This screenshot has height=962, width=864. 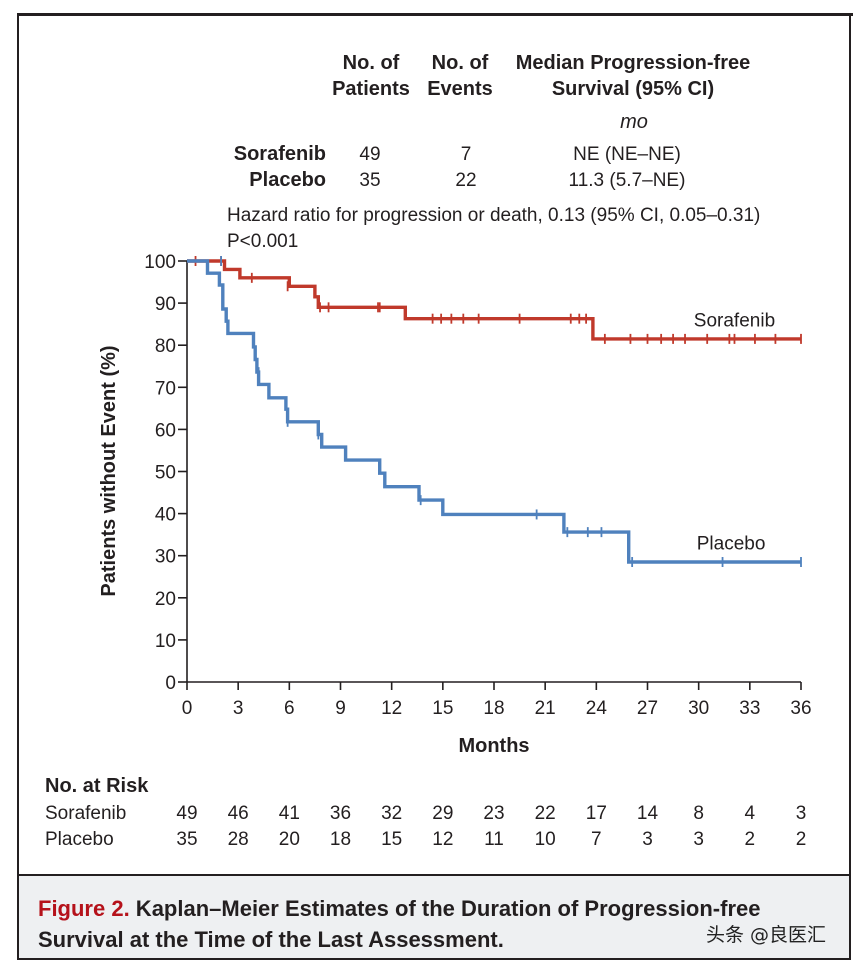 What do you see at coordinates (187, 839) in the screenshot?
I see `risk-value-placebo: 35` at bounding box center [187, 839].